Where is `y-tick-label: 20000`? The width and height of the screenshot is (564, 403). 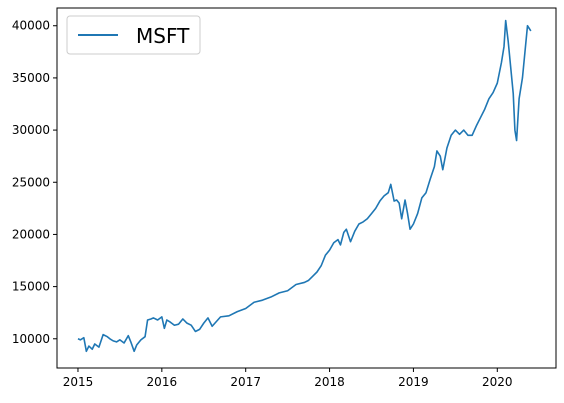 y-tick-label: 20000 is located at coordinates (31, 234).